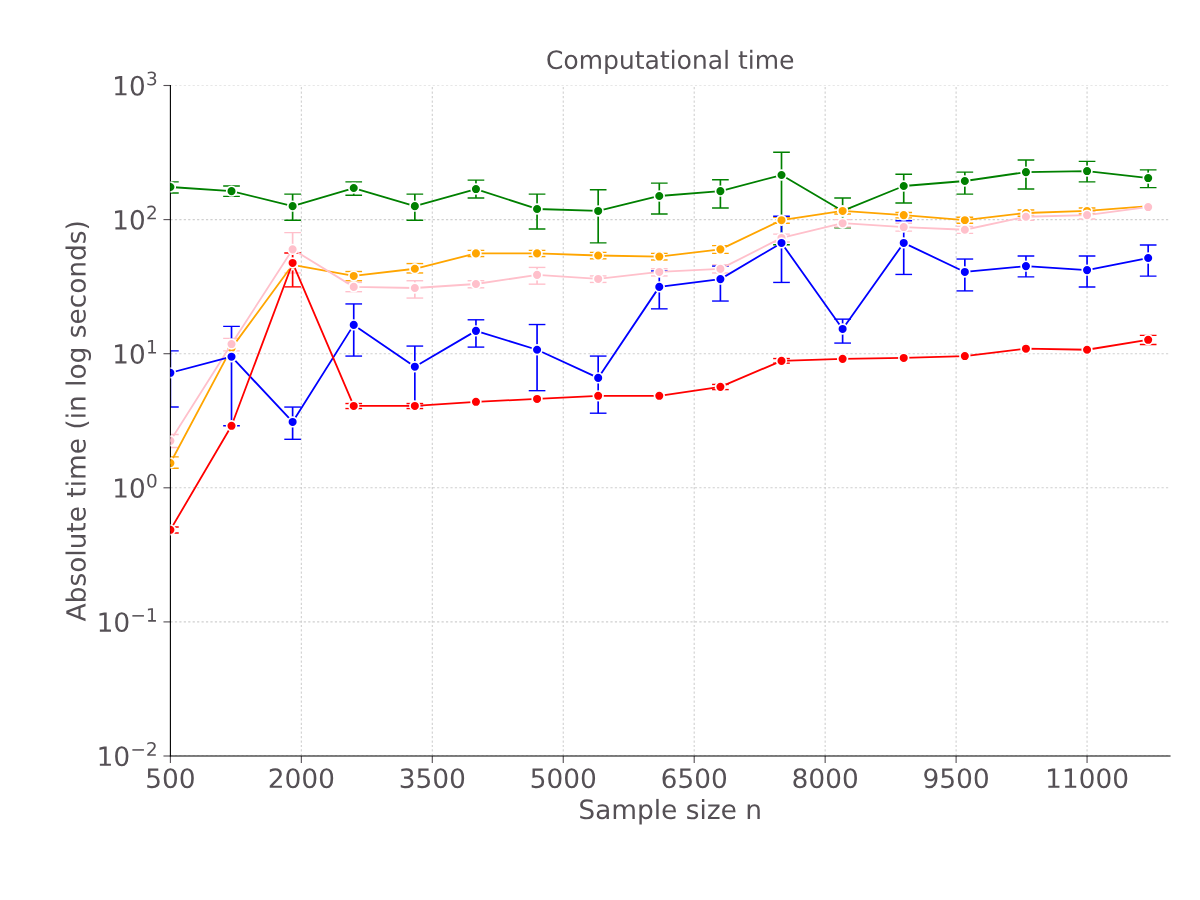 The height and width of the screenshot is (900, 1200). Describe the element at coordinates (670, 62) in the screenshot. I see `chart-title: Computational time` at that location.